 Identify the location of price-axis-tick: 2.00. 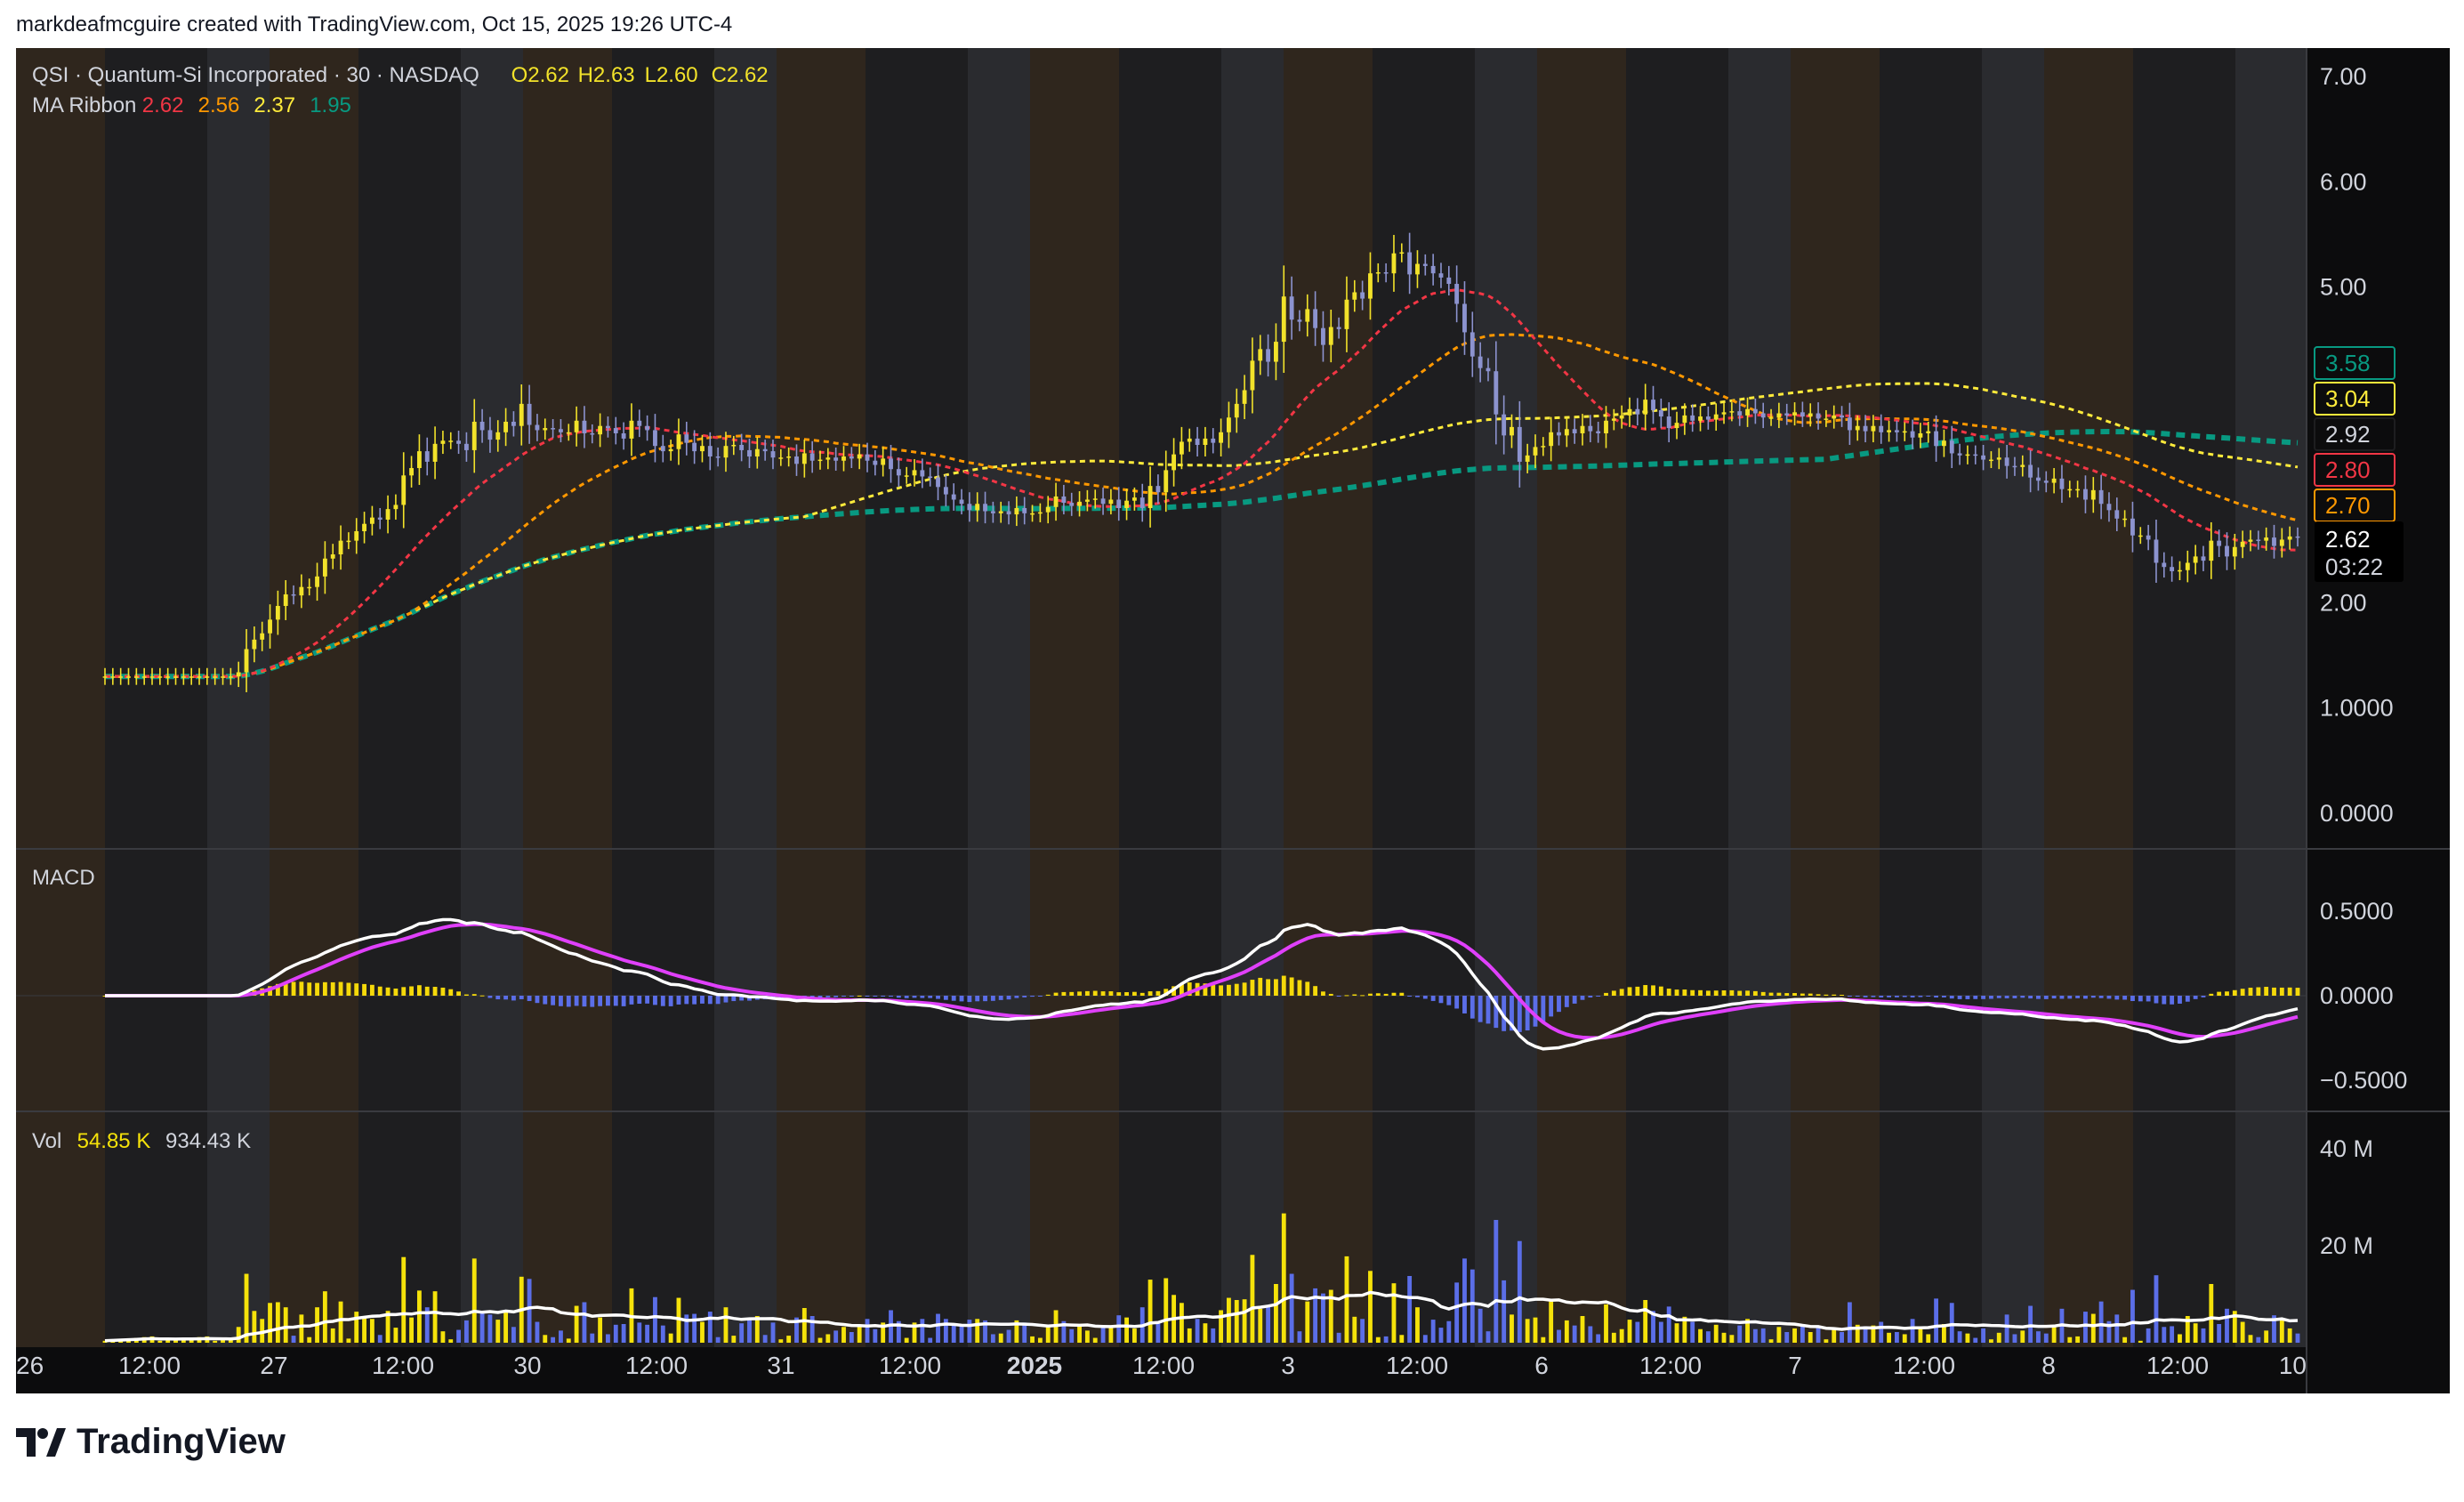
(2344, 602).